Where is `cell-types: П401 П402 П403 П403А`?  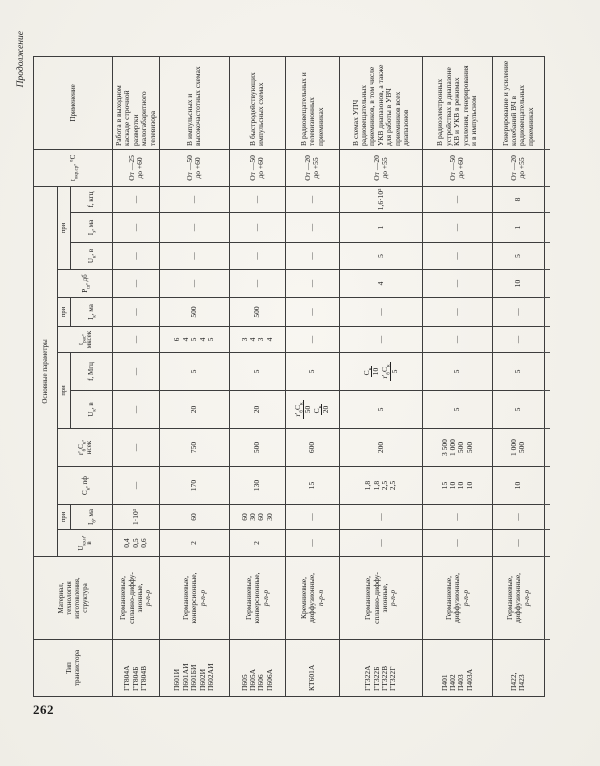 cell-types: П401 П402 П403 П403А is located at coordinates (457, 668).